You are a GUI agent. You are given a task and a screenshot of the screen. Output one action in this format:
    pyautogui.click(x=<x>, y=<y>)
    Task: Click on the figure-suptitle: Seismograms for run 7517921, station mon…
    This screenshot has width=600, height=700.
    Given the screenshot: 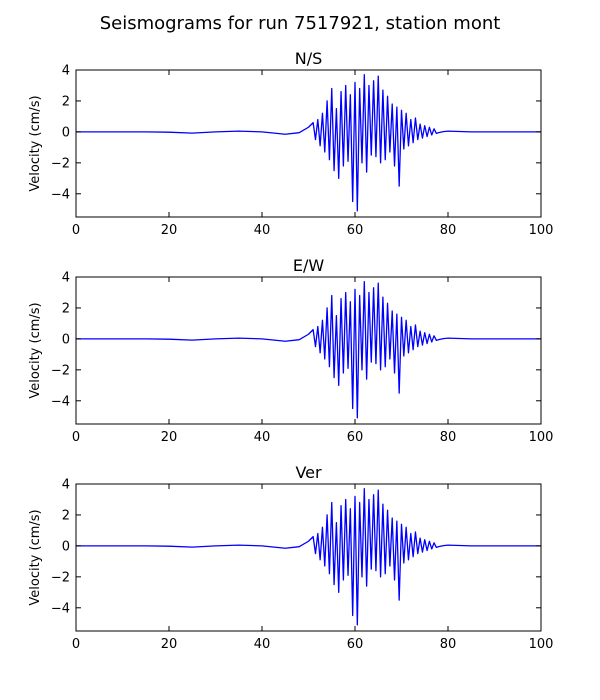 What is the action you would take?
    pyautogui.click(x=300, y=23)
    